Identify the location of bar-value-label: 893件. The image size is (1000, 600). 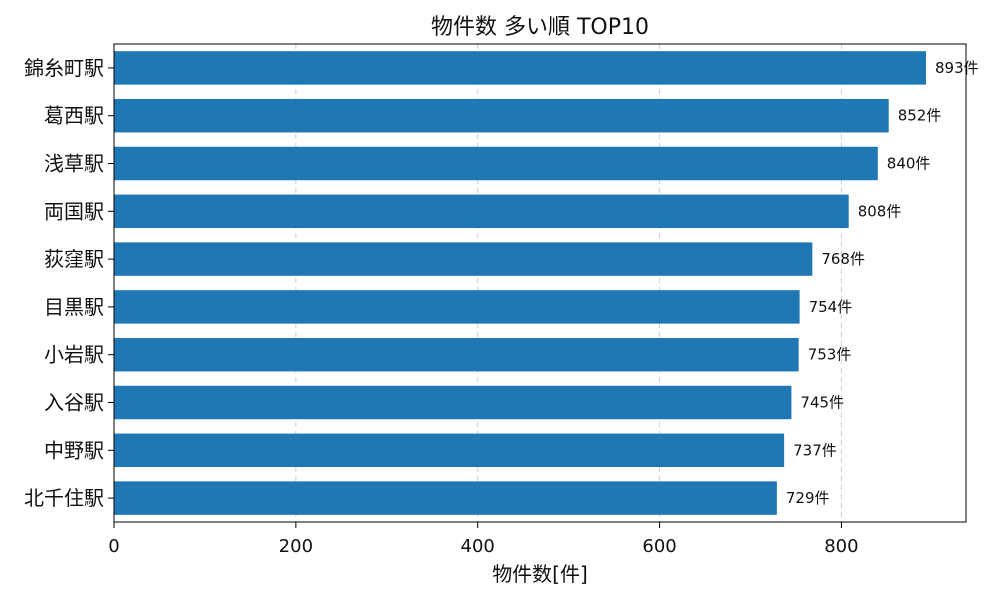
(957, 68).